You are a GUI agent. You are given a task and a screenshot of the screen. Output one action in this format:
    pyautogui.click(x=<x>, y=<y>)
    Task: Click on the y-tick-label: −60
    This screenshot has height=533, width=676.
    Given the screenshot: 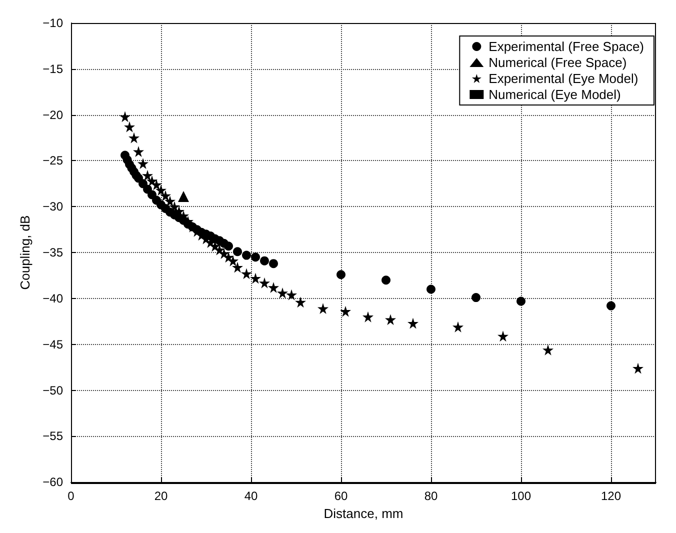 What is the action you would take?
    pyautogui.click(x=53, y=482)
    